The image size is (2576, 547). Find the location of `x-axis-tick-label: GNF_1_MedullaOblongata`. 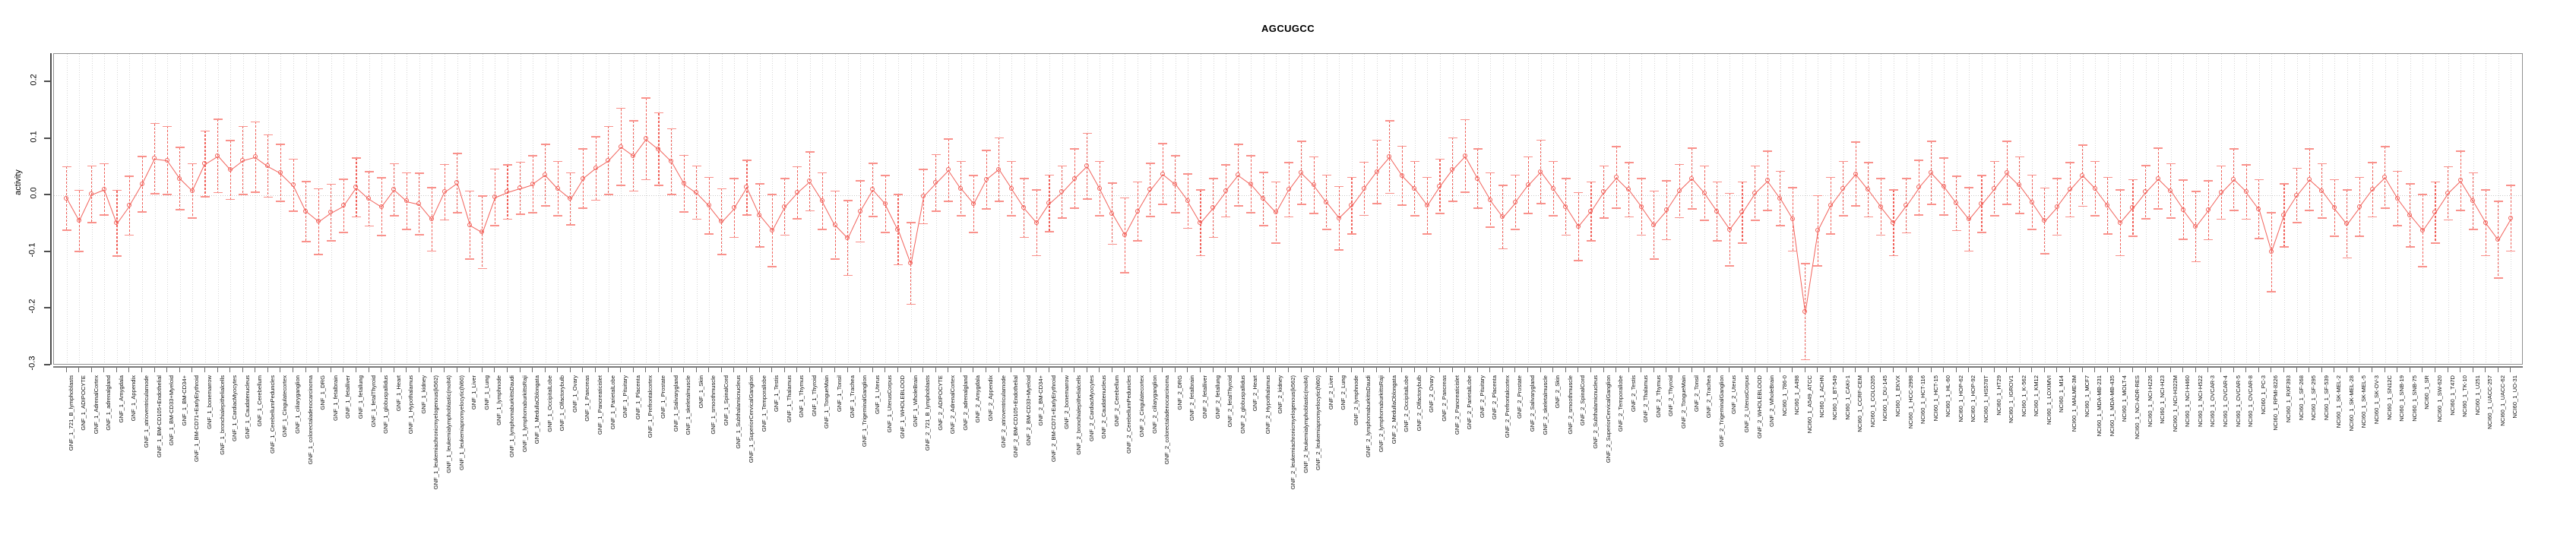

x-axis-tick-label: GNF_1_MedullaOblongata is located at coordinates (537, 409).